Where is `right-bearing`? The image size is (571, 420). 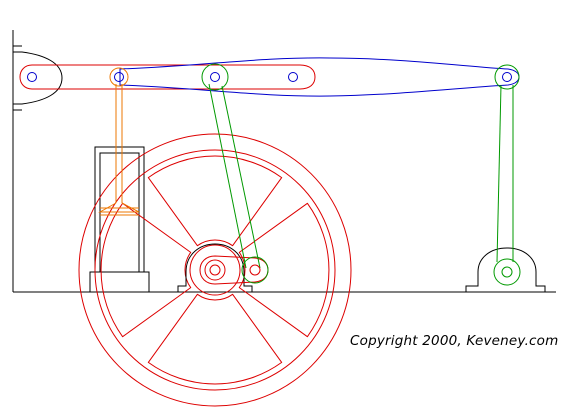 right-bearing is located at coordinates (505, 269).